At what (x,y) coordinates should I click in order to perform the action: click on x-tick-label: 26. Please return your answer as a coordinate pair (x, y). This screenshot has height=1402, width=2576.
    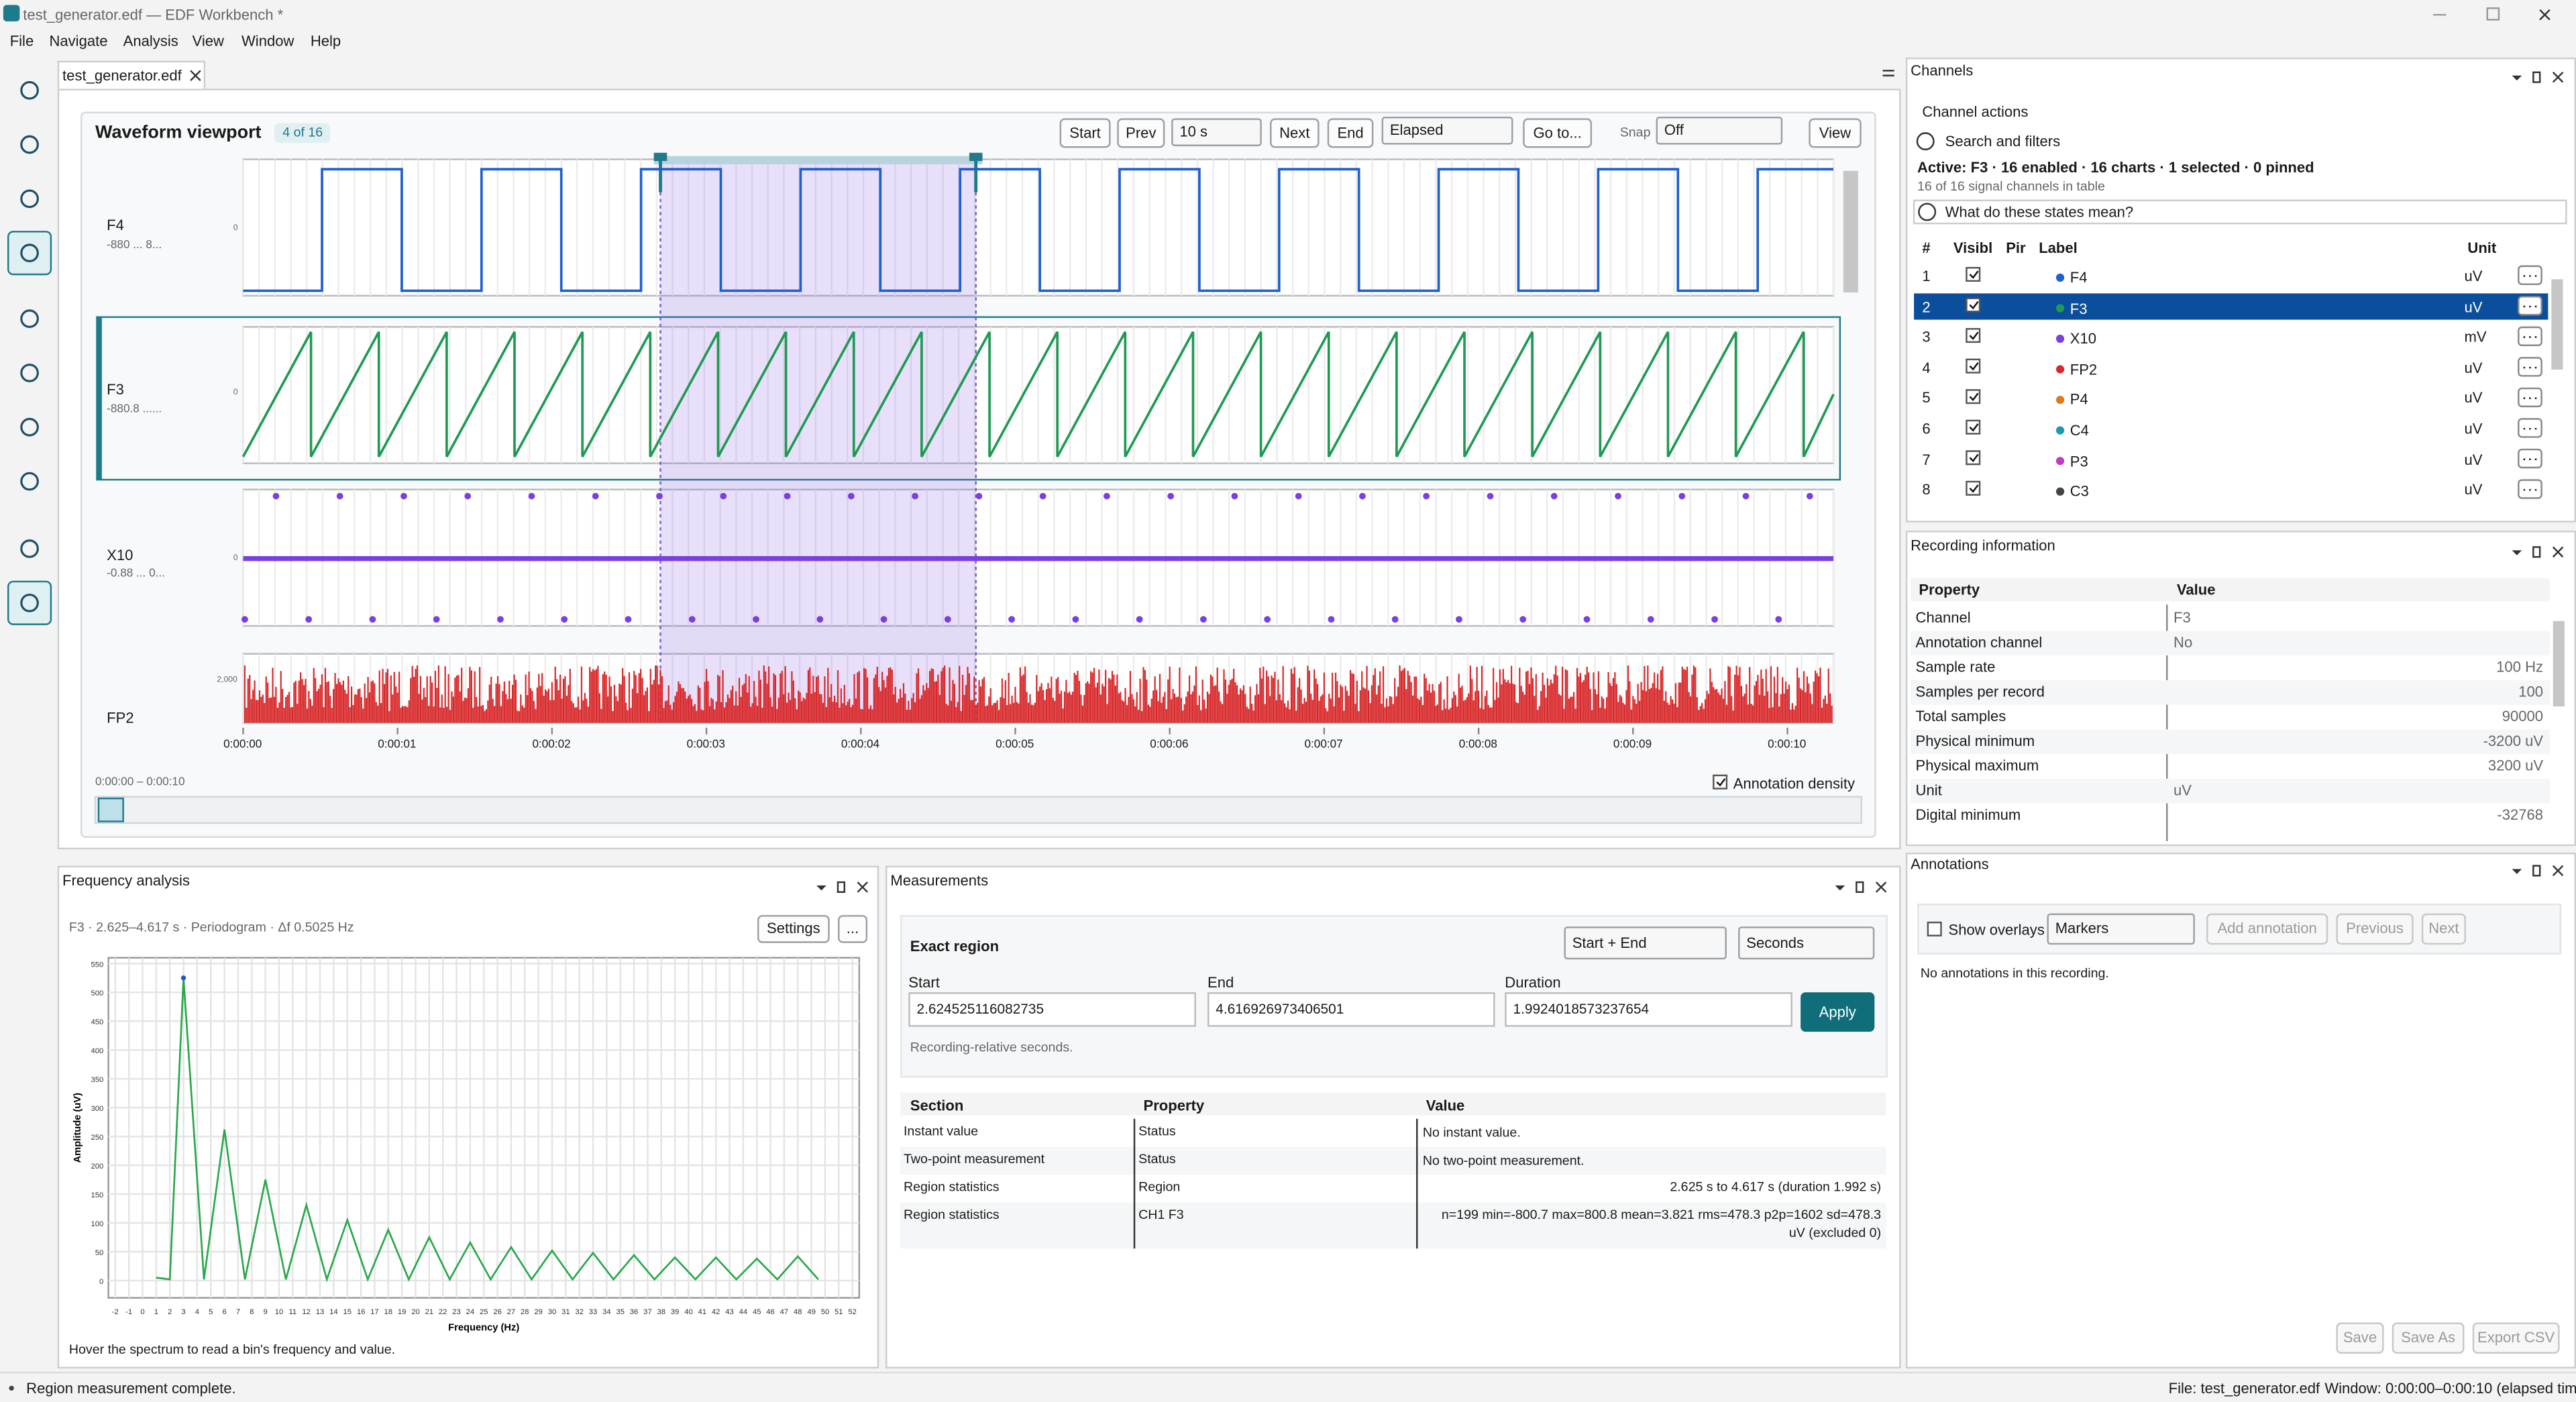
    Looking at the image, I should click on (497, 1312).